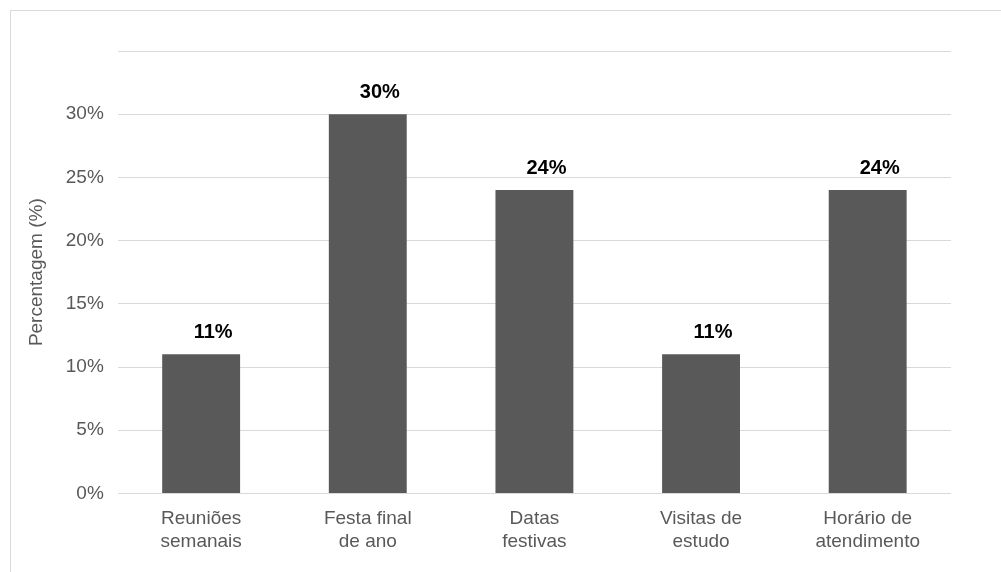  Describe the element at coordinates (84, 303) in the screenshot. I see `y-tick-label: 15%` at that location.